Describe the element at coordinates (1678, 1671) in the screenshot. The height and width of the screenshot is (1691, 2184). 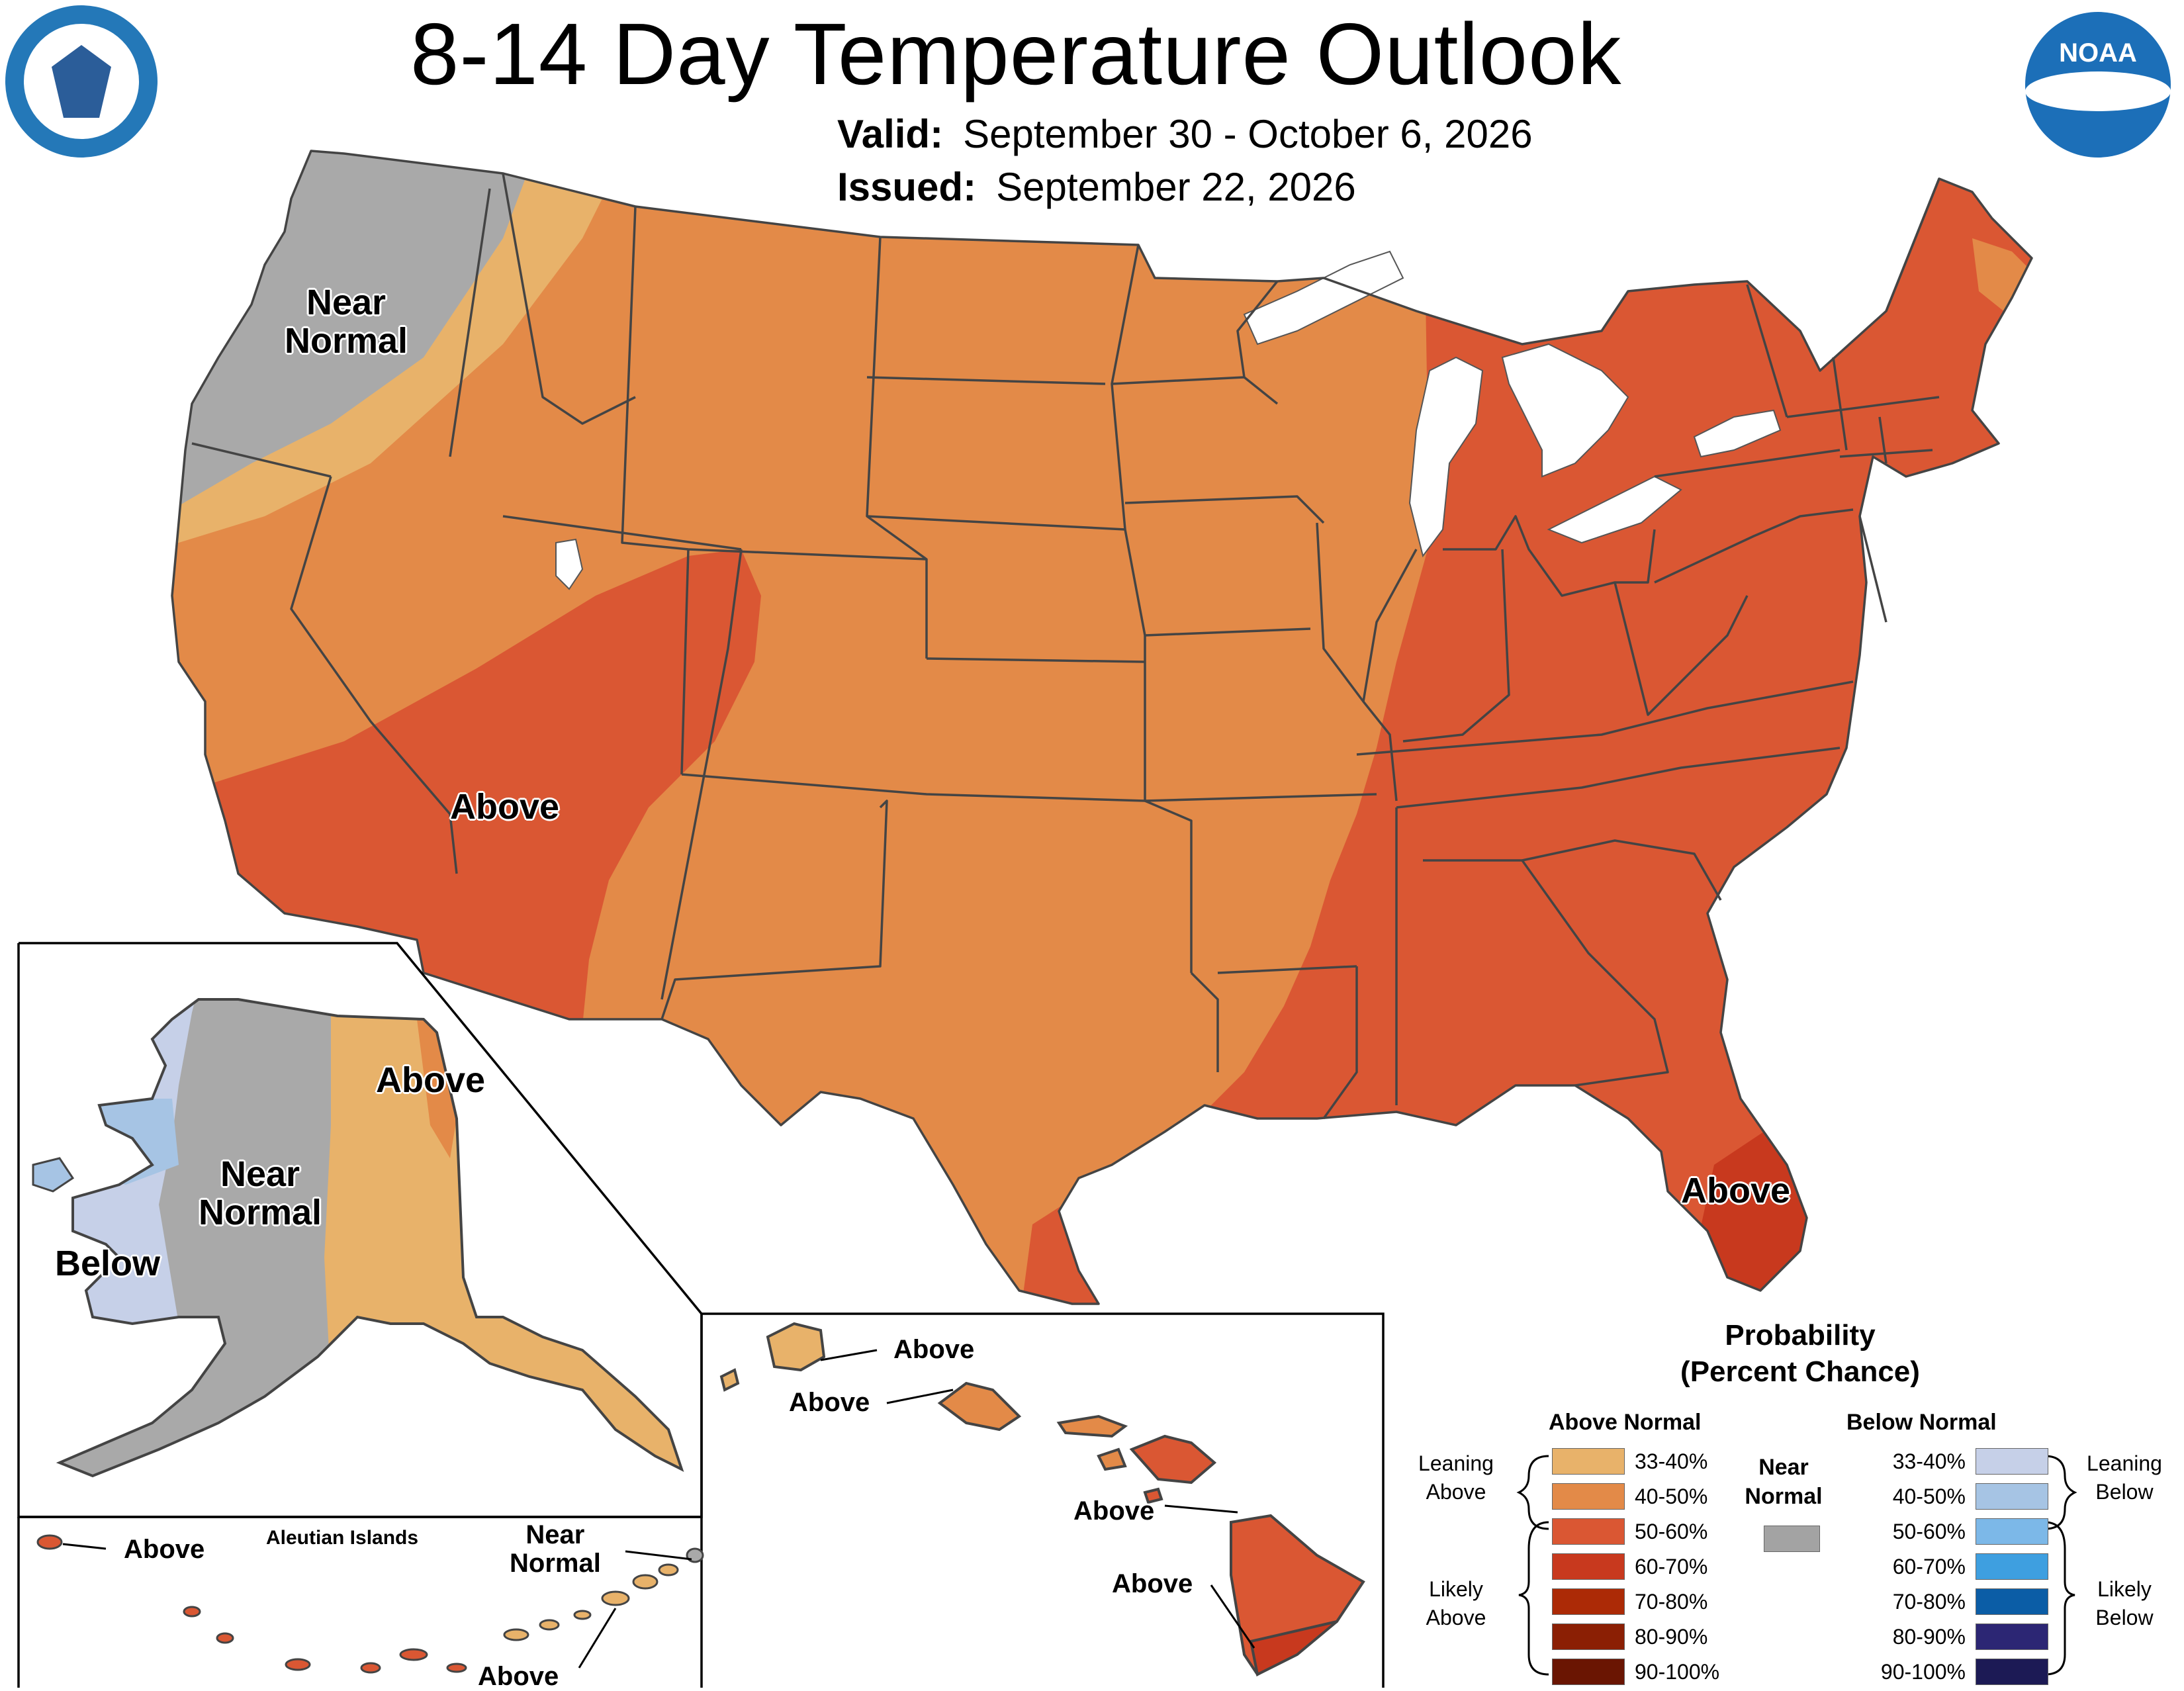
I see `legend-range-above: 90-100%` at that location.